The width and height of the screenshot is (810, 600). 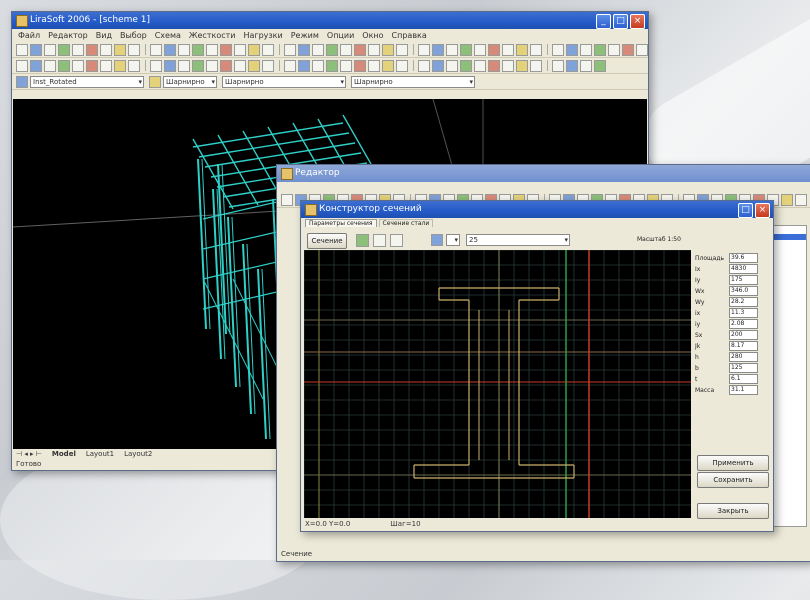 I want to click on layer-icon, so click(x=22, y=81).